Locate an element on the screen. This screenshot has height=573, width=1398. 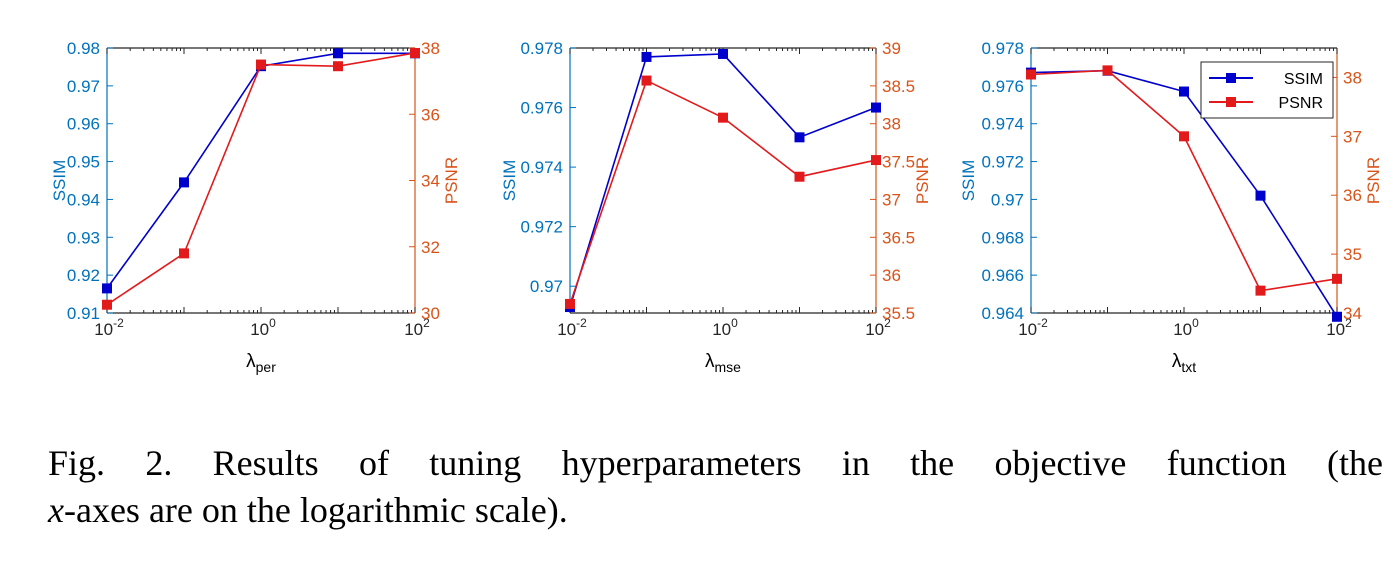
legend: SSIM PSNR is located at coordinates (1267, 90).